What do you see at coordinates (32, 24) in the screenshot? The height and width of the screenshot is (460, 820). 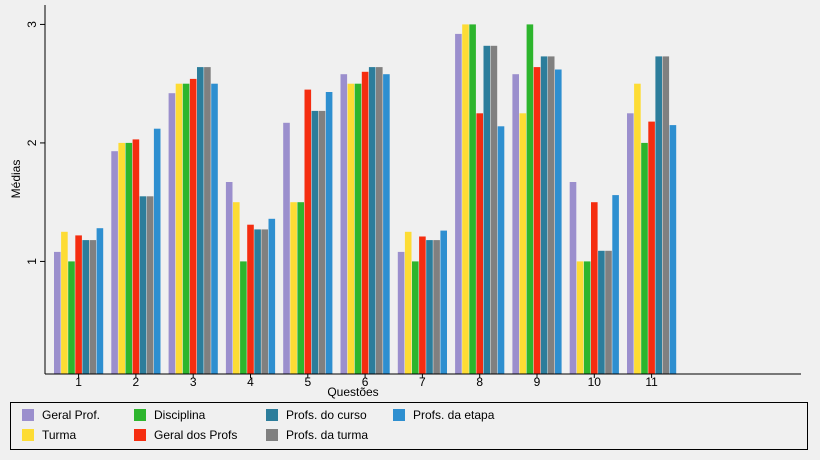 I see `y-tick-label: 3` at bounding box center [32, 24].